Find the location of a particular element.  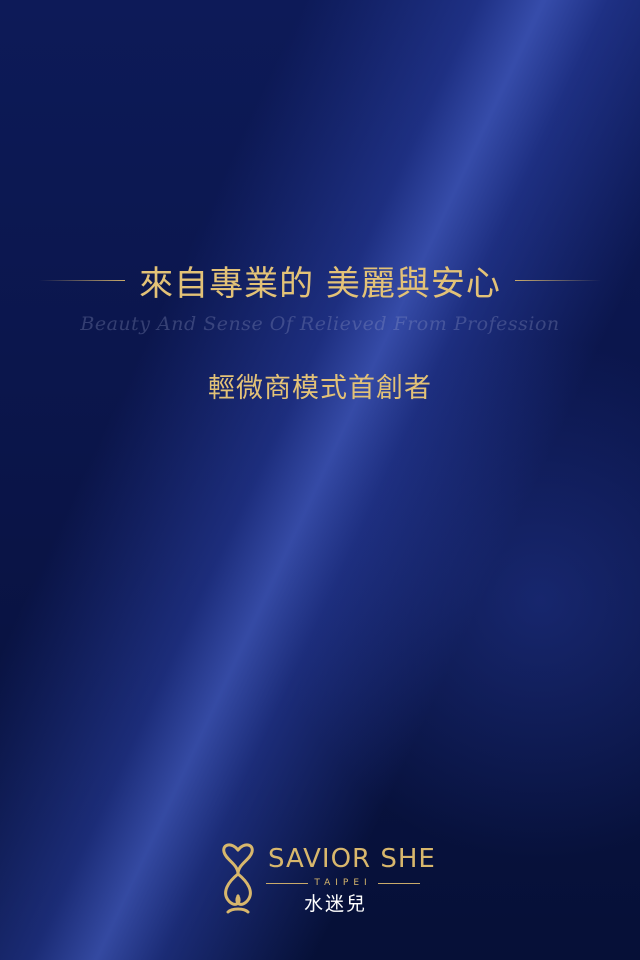

headline-left-rule is located at coordinates (82, 280).